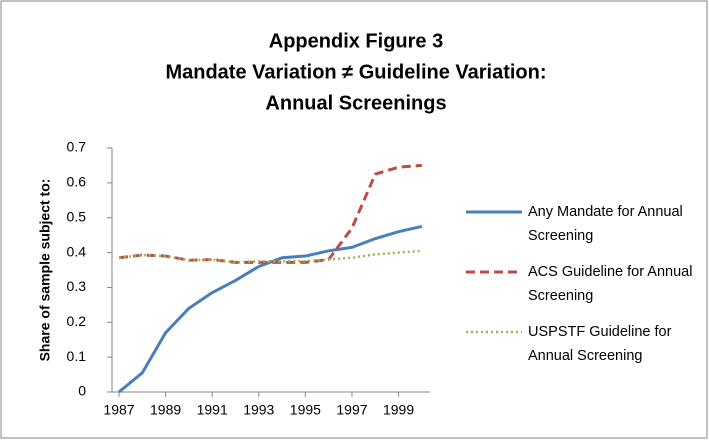 Image resolution: width=709 pixels, height=440 pixels. What do you see at coordinates (600, 344) in the screenshot?
I see `legend-label: USPSTF Guideline for Annual Screening` at bounding box center [600, 344].